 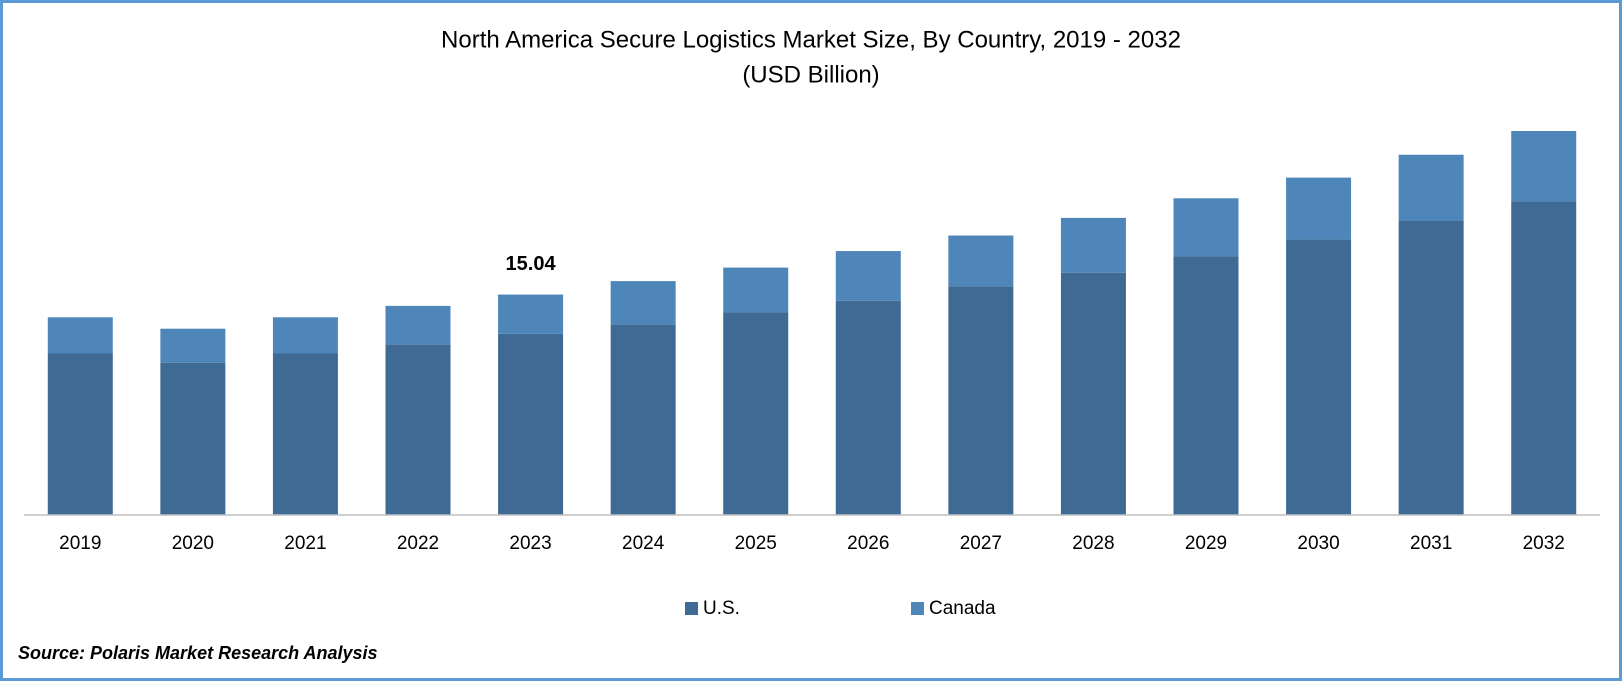 I want to click on x-tick-label: 2022, so click(x=418, y=543).